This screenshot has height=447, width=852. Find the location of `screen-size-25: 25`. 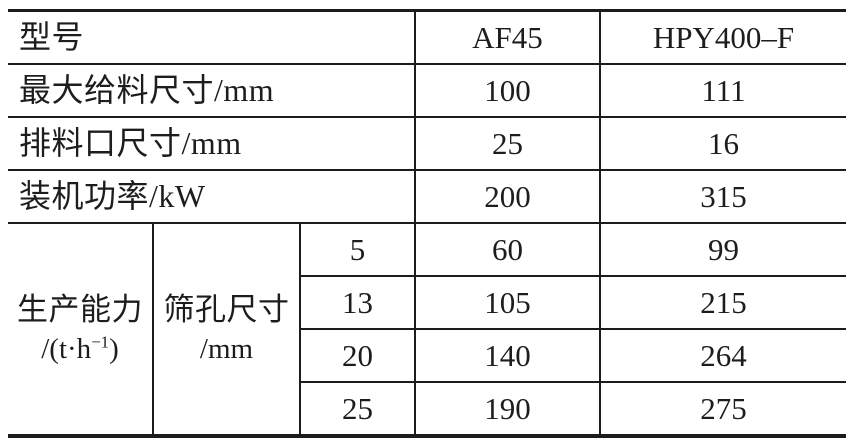

screen-size-25: 25 is located at coordinates (357, 408).